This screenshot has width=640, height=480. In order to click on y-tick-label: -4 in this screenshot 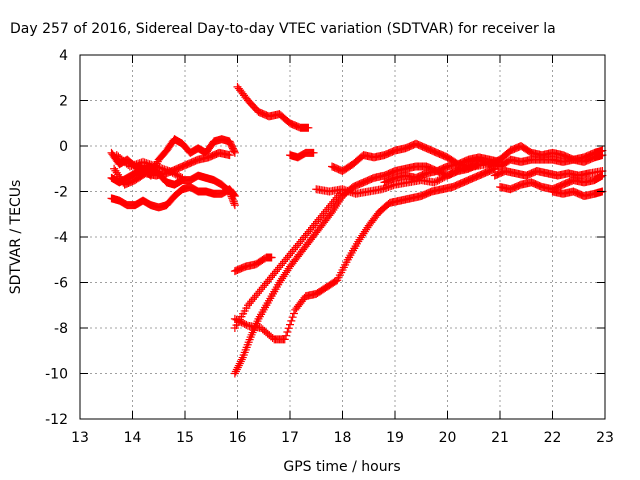, I will do `click(61, 238)`.